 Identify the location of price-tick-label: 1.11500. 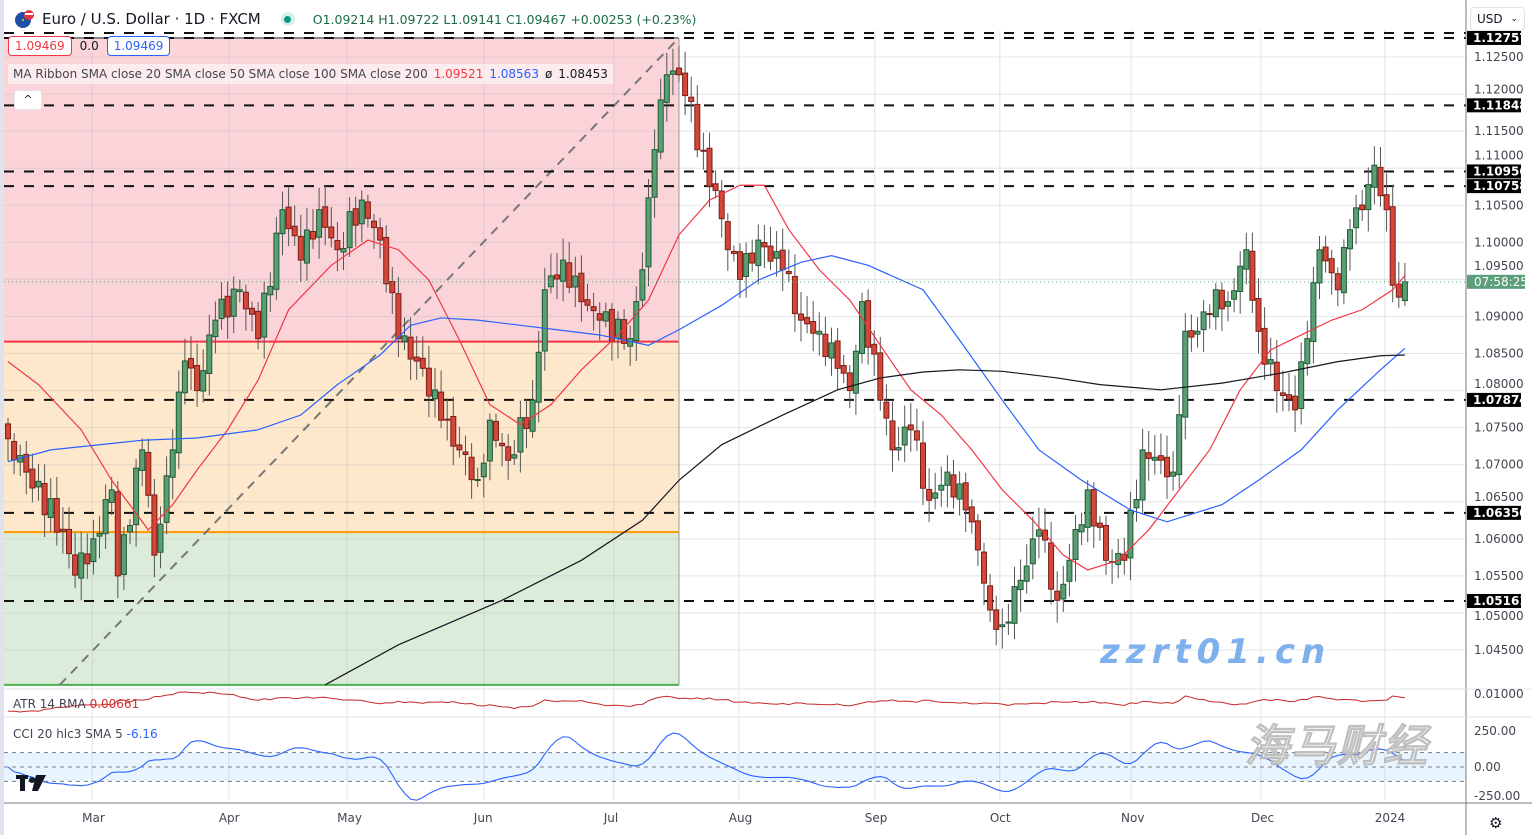
(1499, 131).